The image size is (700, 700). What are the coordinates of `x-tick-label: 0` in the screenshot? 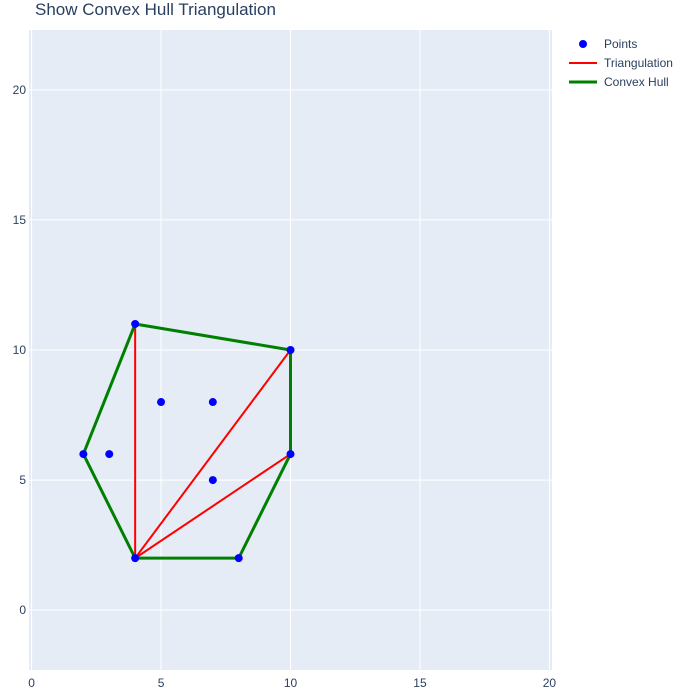 It's located at (31, 683).